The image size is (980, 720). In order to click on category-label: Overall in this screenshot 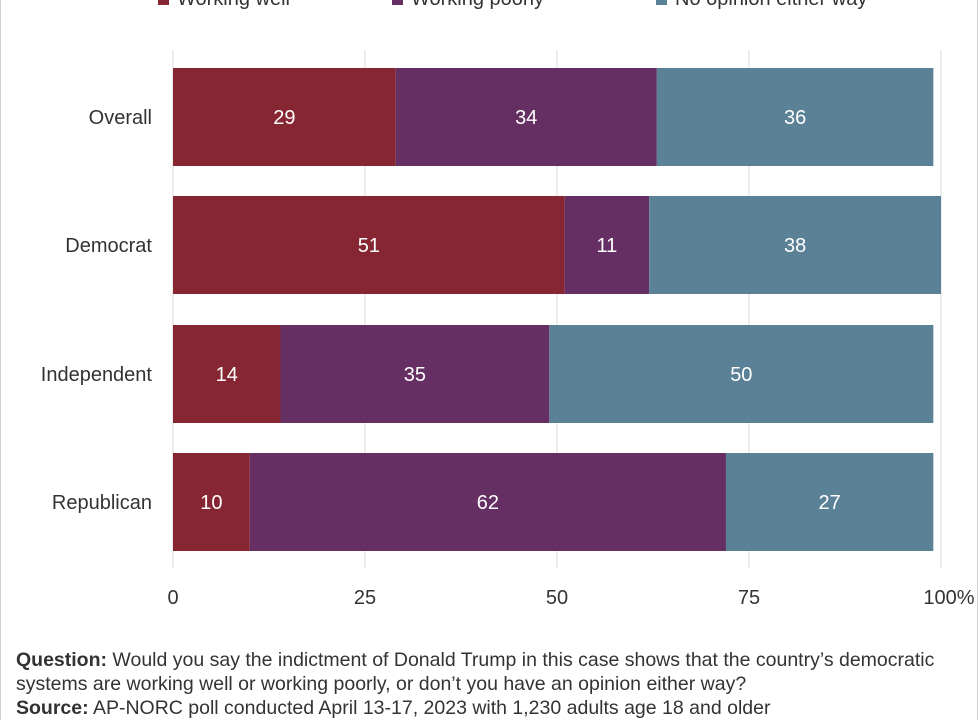, I will do `click(120, 118)`.